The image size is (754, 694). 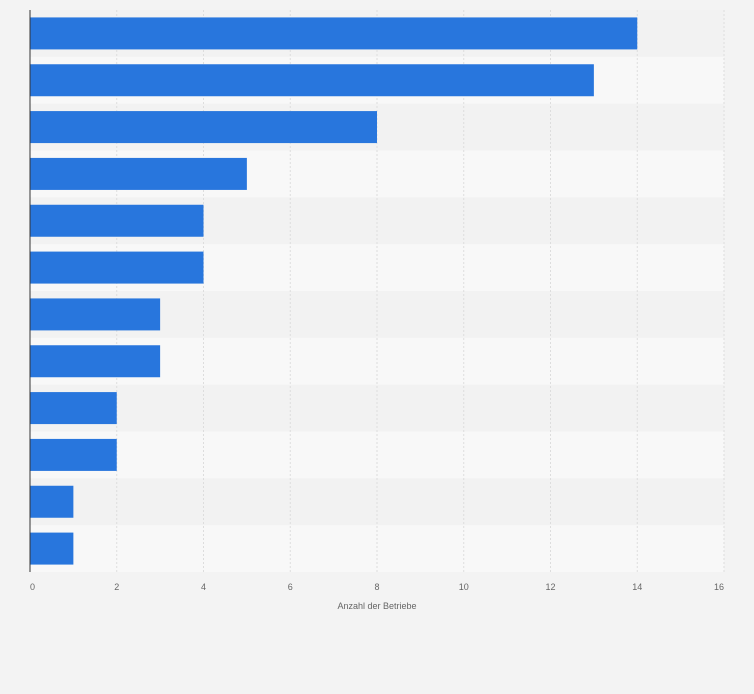 What do you see at coordinates (376, 606) in the screenshot?
I see `x-axis-title: Anzahl der Betriebe` at bounding box center [376, 606].